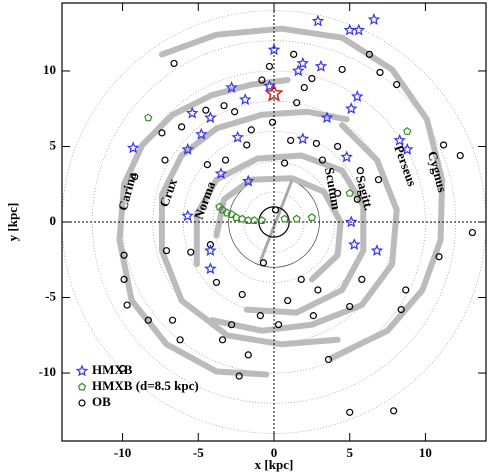 The width and height of the screenshot is (494, 476). I want to click on y-tick-label: 5, so click(53, 144).